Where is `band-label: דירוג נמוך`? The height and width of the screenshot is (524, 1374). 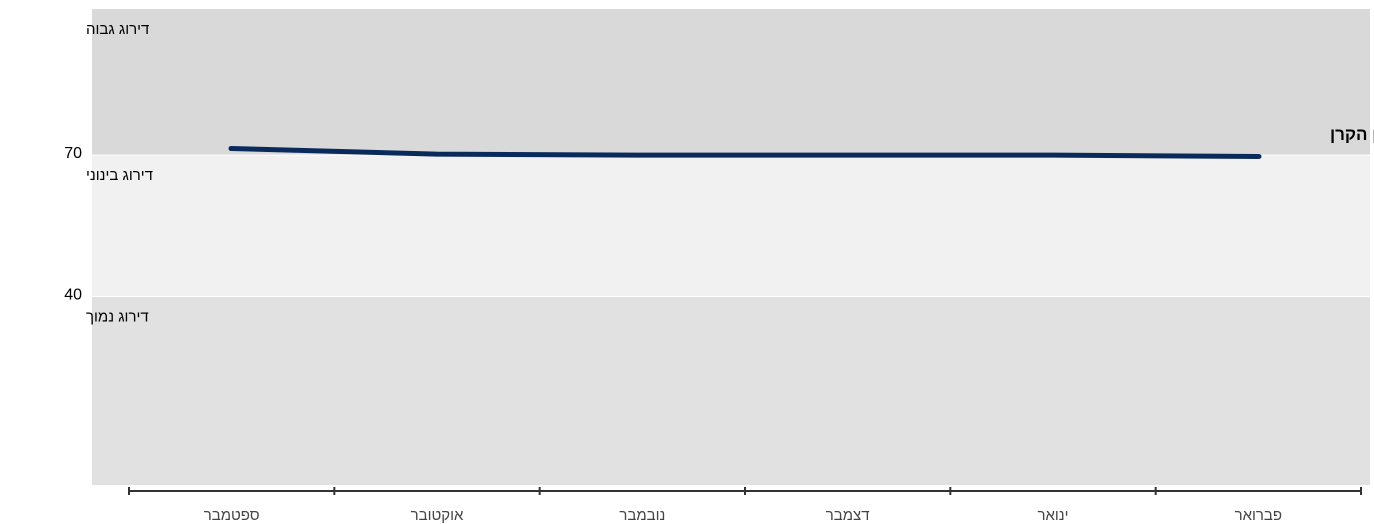
band-label: דירוג נמוך is located at coordinates (117, 316).